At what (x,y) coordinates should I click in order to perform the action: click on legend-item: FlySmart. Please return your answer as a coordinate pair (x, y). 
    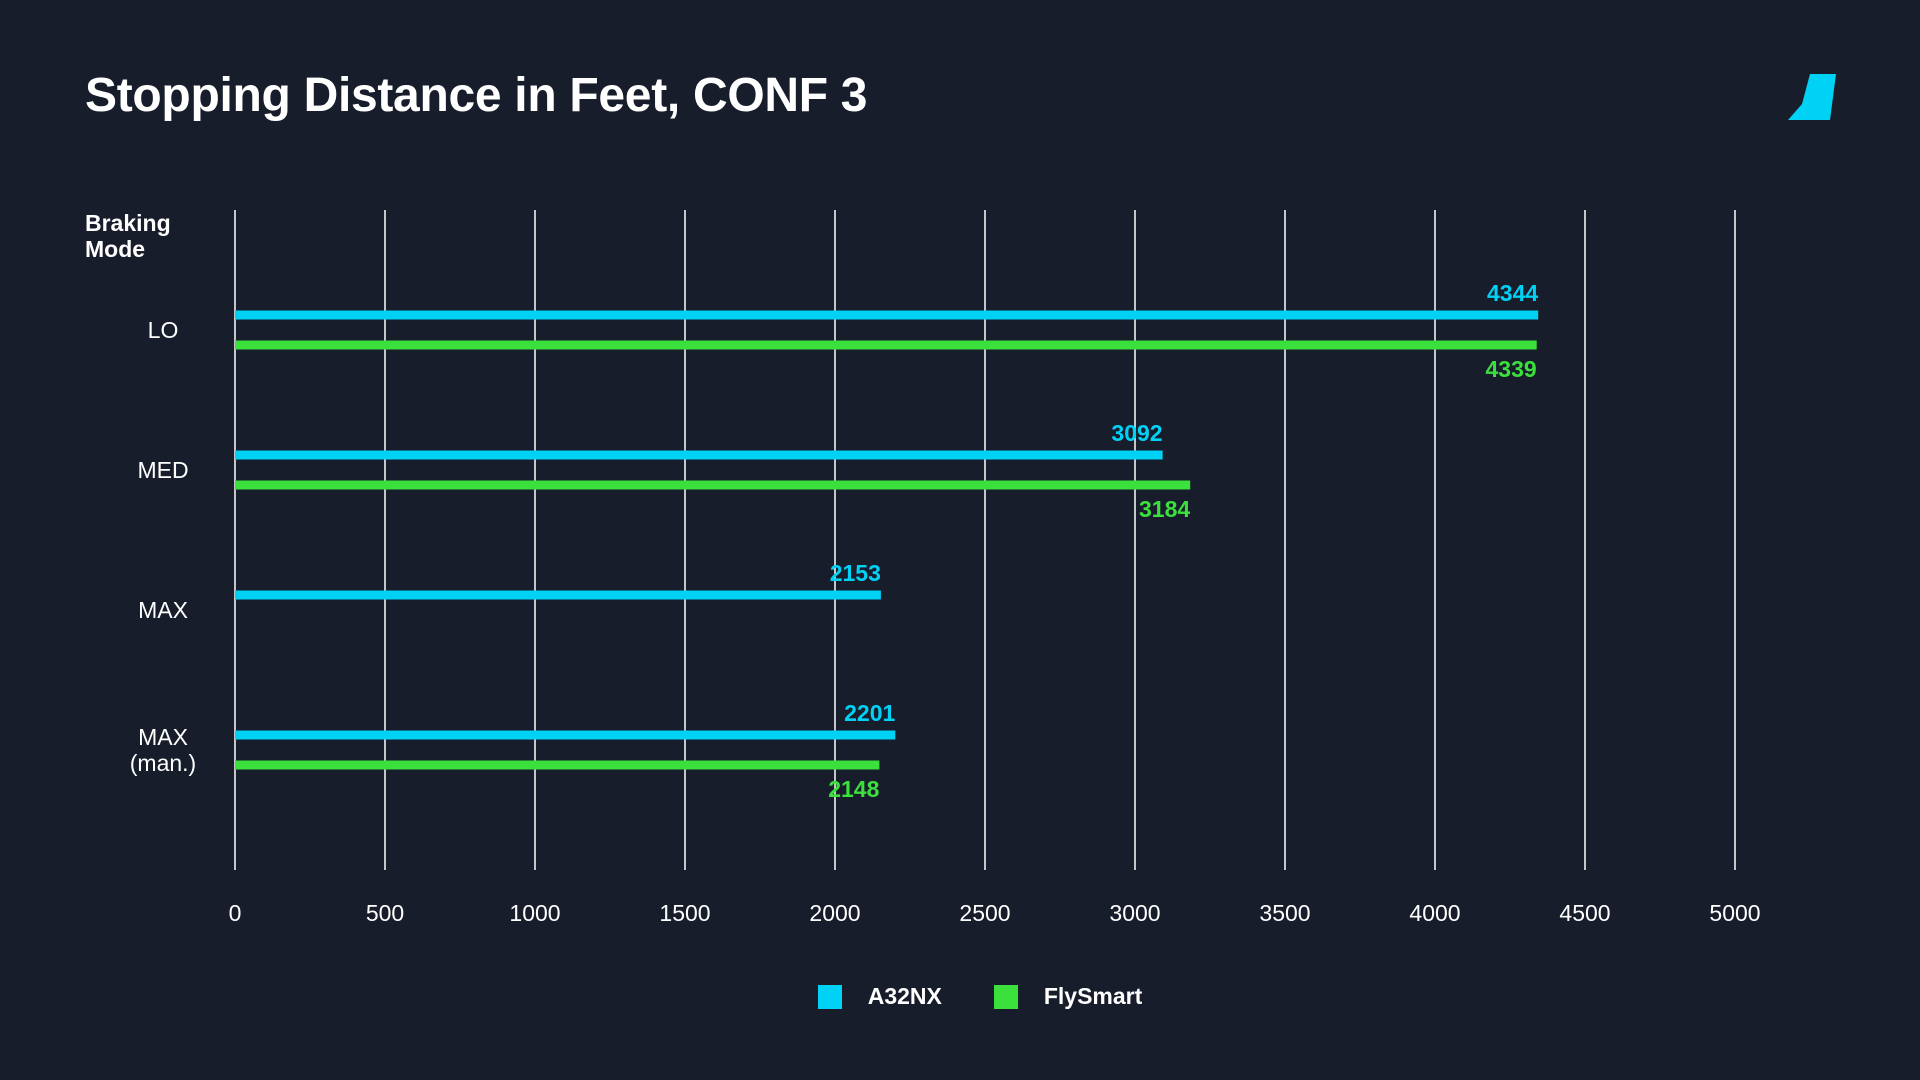
    Looking at the image, I should click on (1068, 996).